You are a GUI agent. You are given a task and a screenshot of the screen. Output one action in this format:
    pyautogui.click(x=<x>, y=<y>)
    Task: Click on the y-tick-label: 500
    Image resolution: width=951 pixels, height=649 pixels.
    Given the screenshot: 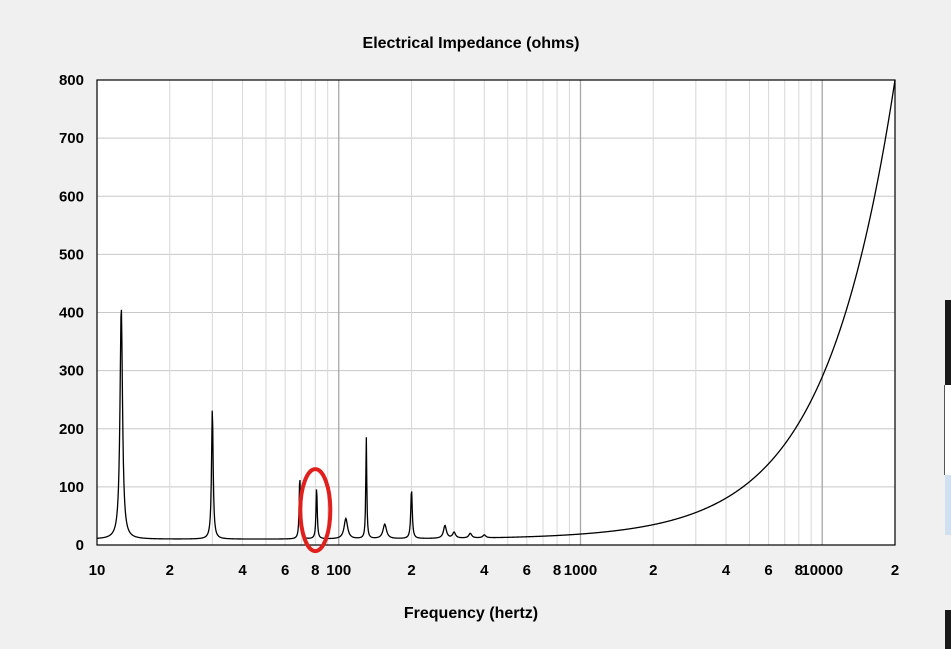 What is the action you would take?
    pyautogui.click(x=71, y=254)
    